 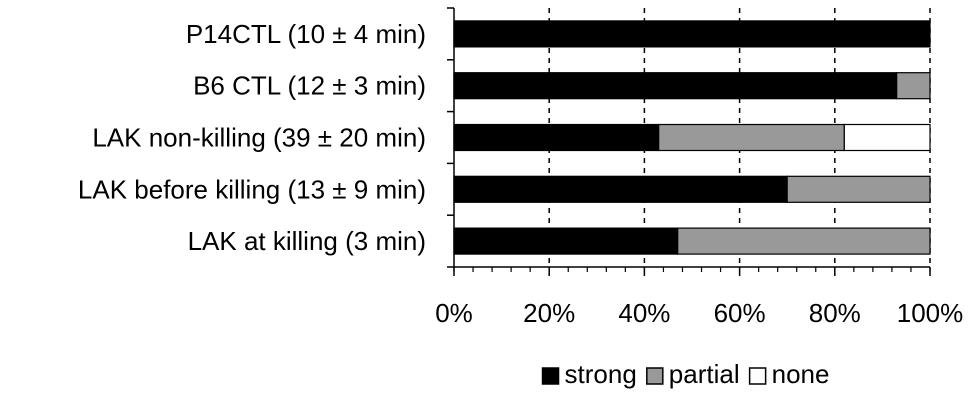 I want to click on category-label-3: LAK before killing (13 ± 9 min), so click(x=252, y=189).